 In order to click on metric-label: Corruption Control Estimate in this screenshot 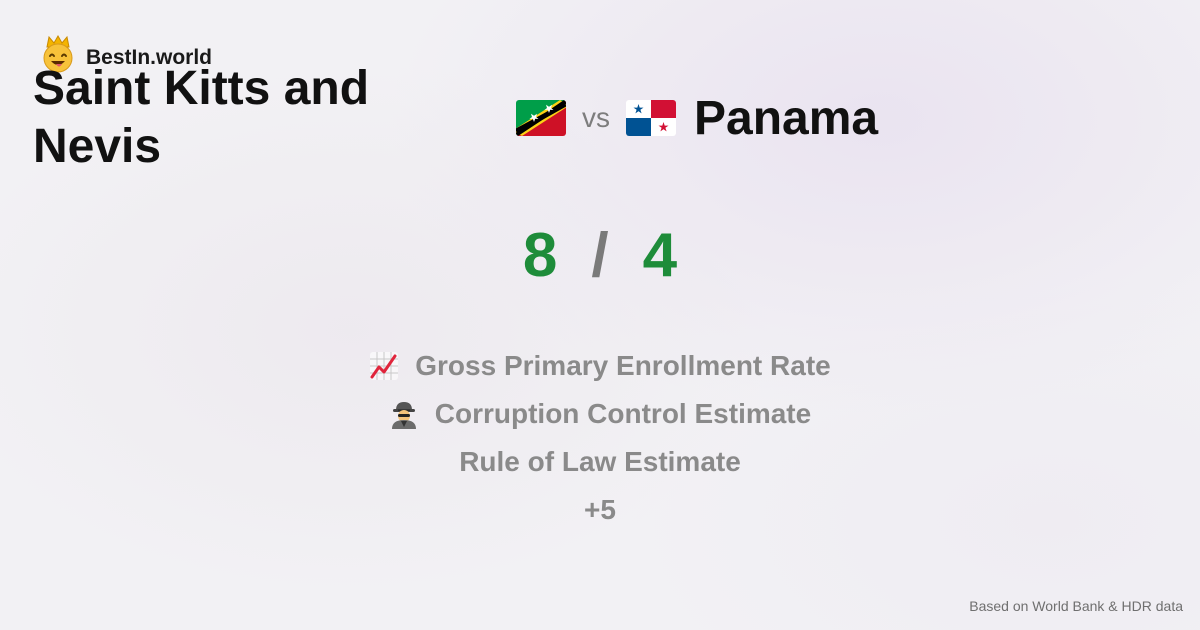, I will do `click(623, 413)`.